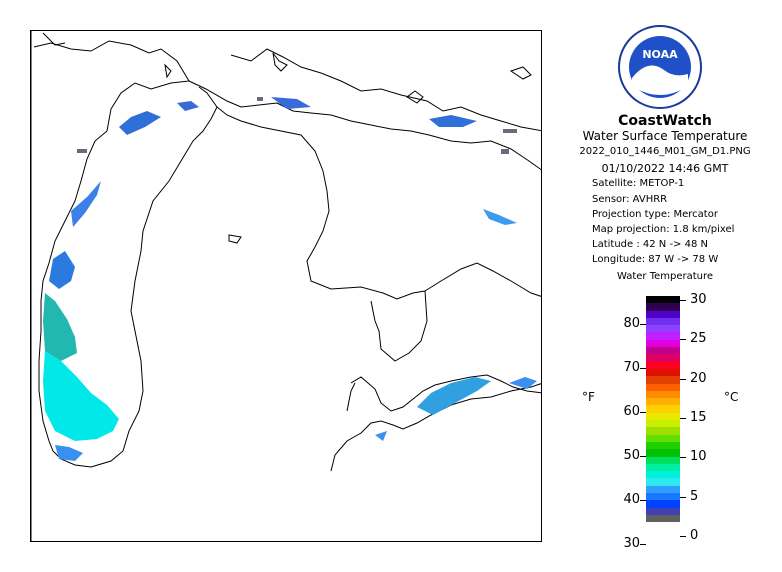 The width and height of the screenshot is (782, 572). What do you see at coordinates (322, 234) in the screenshot?
I see `lake-huron-west-shore` at bounding box center [322, 234].